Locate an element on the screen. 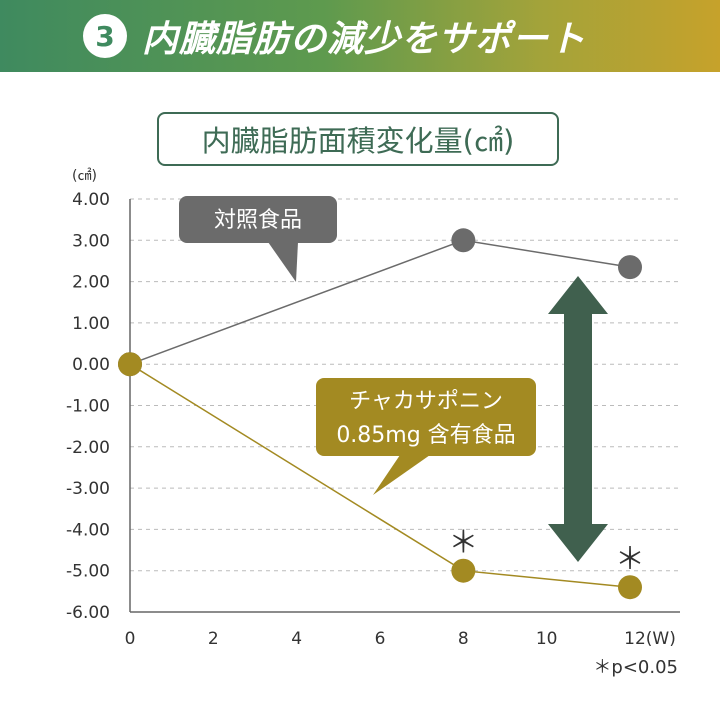 This screenshot has width=720, height=721. header-banner: 3 内臓脂肪の減少をサポート is located at coordinates (360, 36).